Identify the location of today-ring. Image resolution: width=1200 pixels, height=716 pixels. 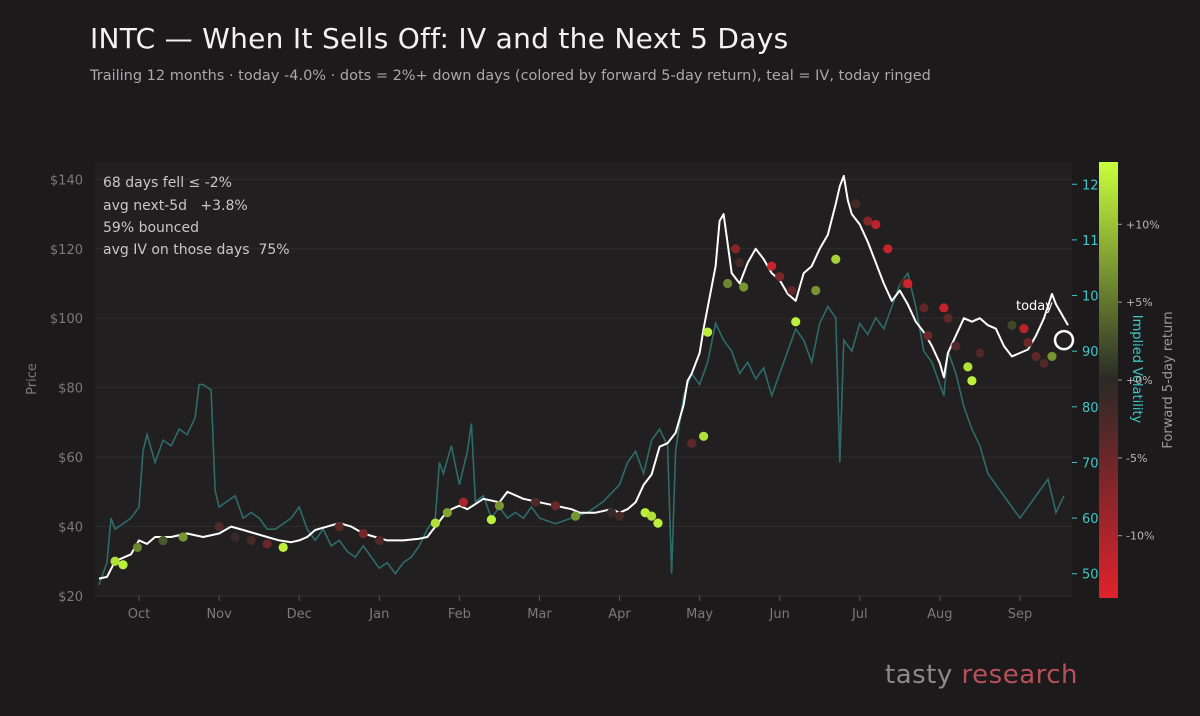
(1064, 340).